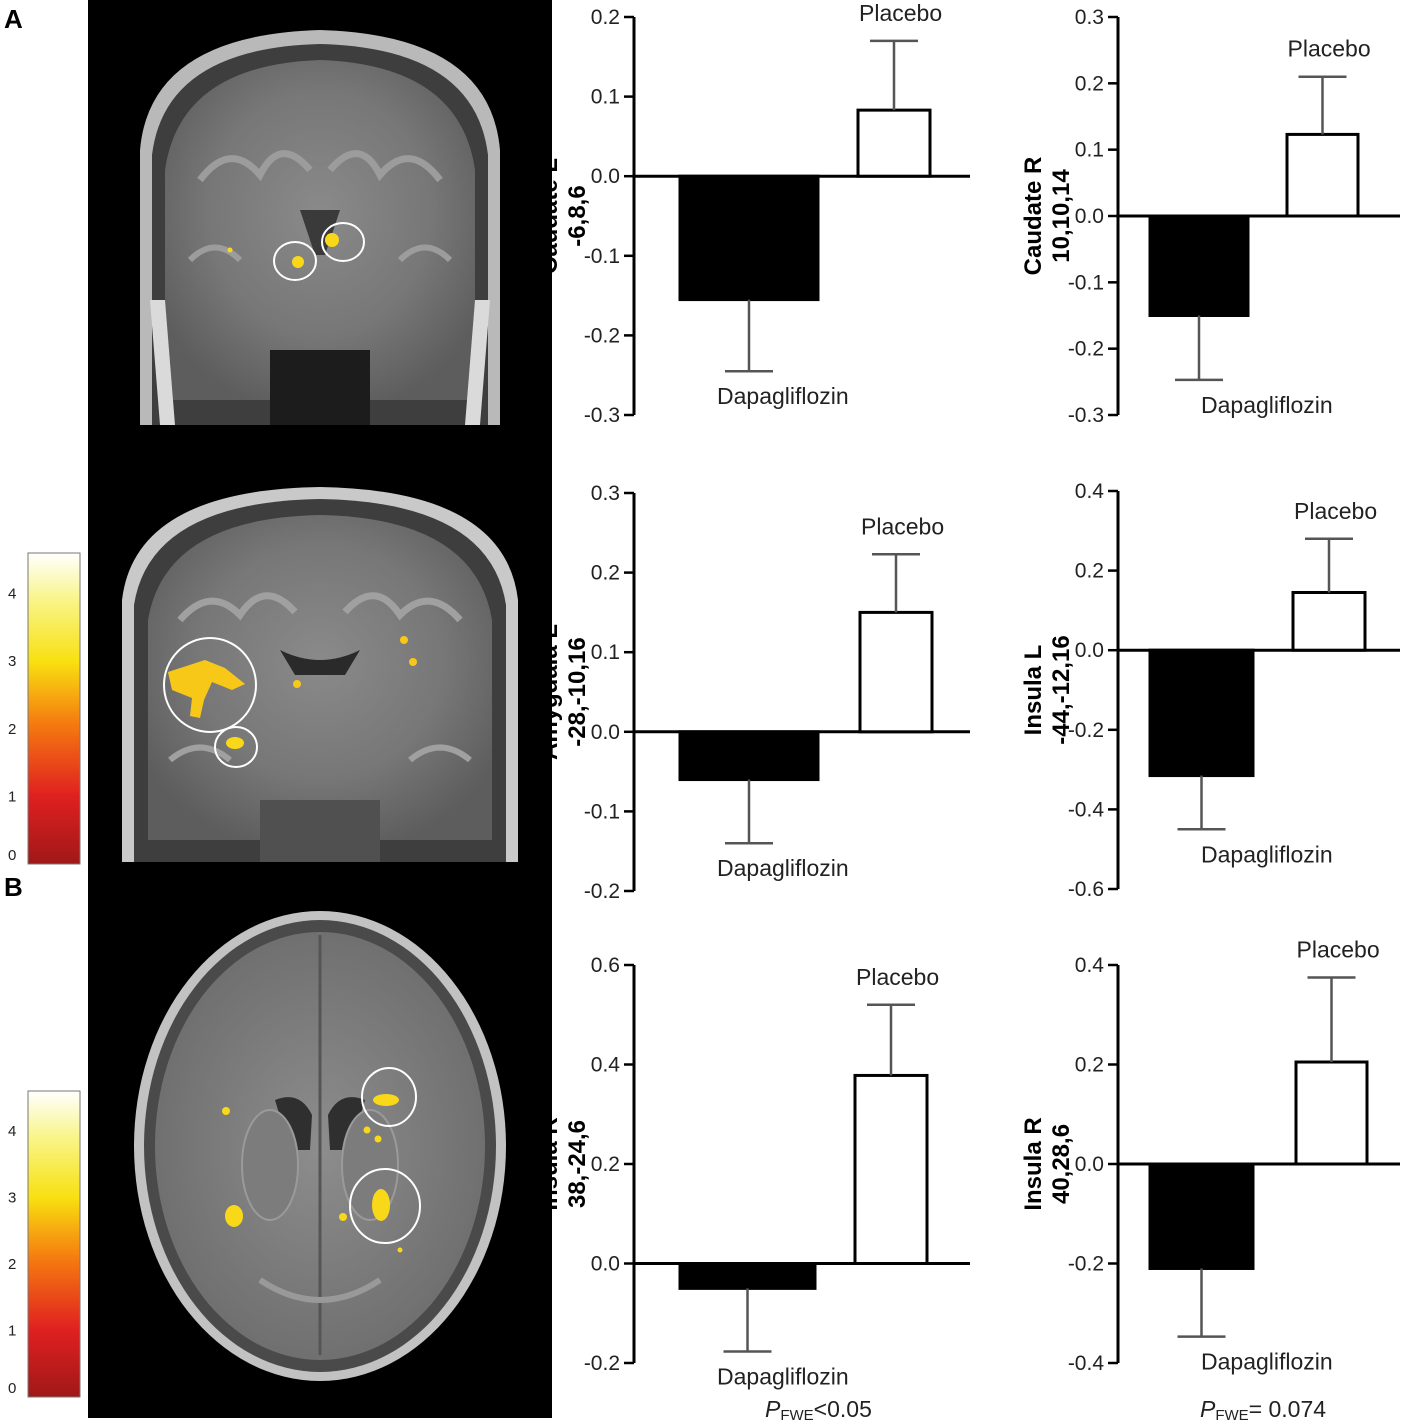 The height and width of the screenshot is (1428, 1409). I want to click on p-value-note-2: PFWE= 0.074, so click(1263, 1410).